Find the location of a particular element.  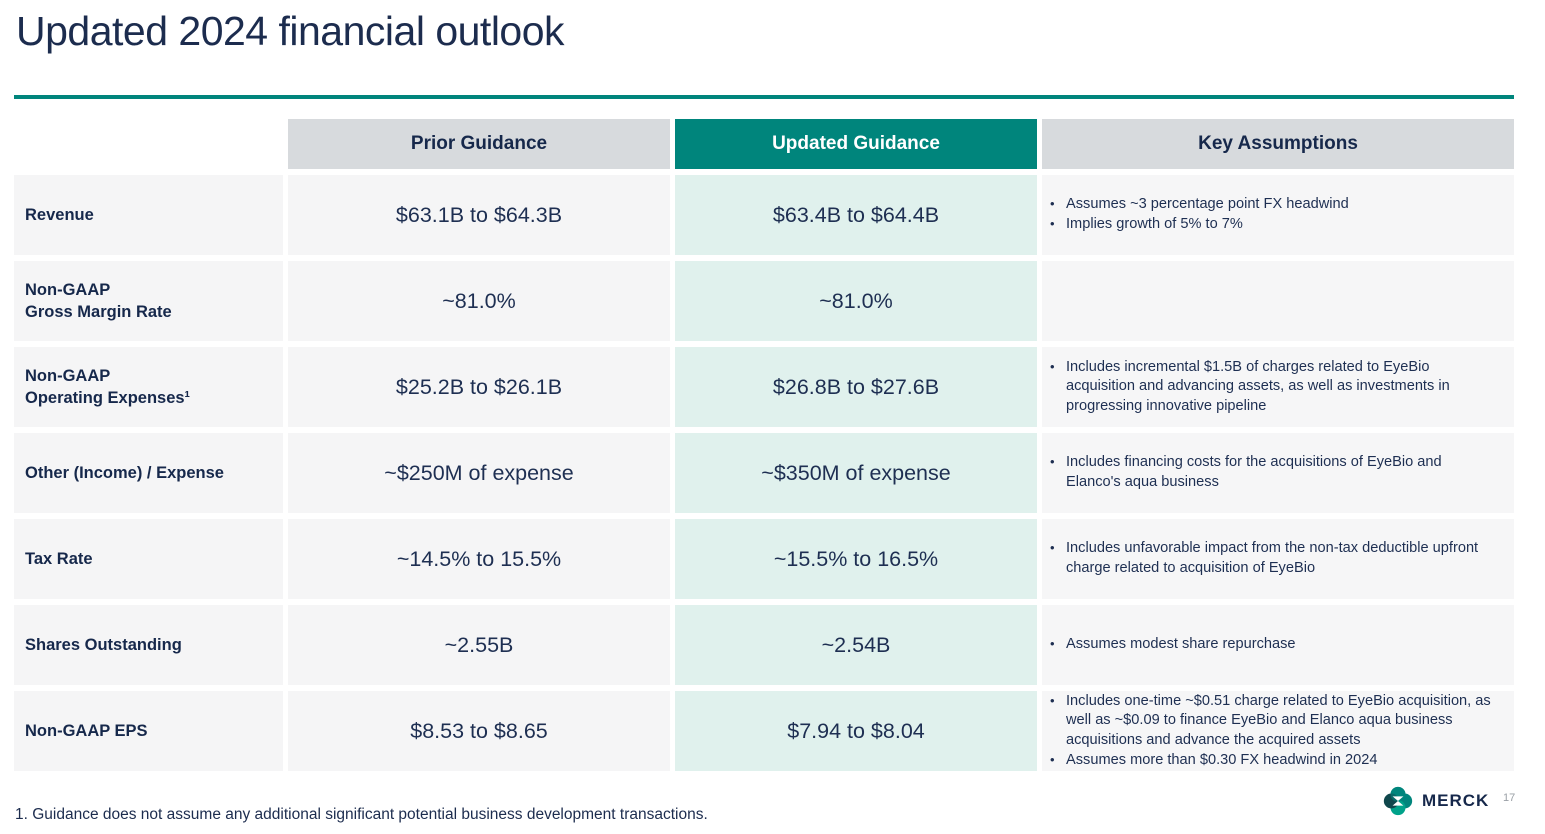

column-header-prior-guidance: Prior Guidance is located at coordinates (479, 144).